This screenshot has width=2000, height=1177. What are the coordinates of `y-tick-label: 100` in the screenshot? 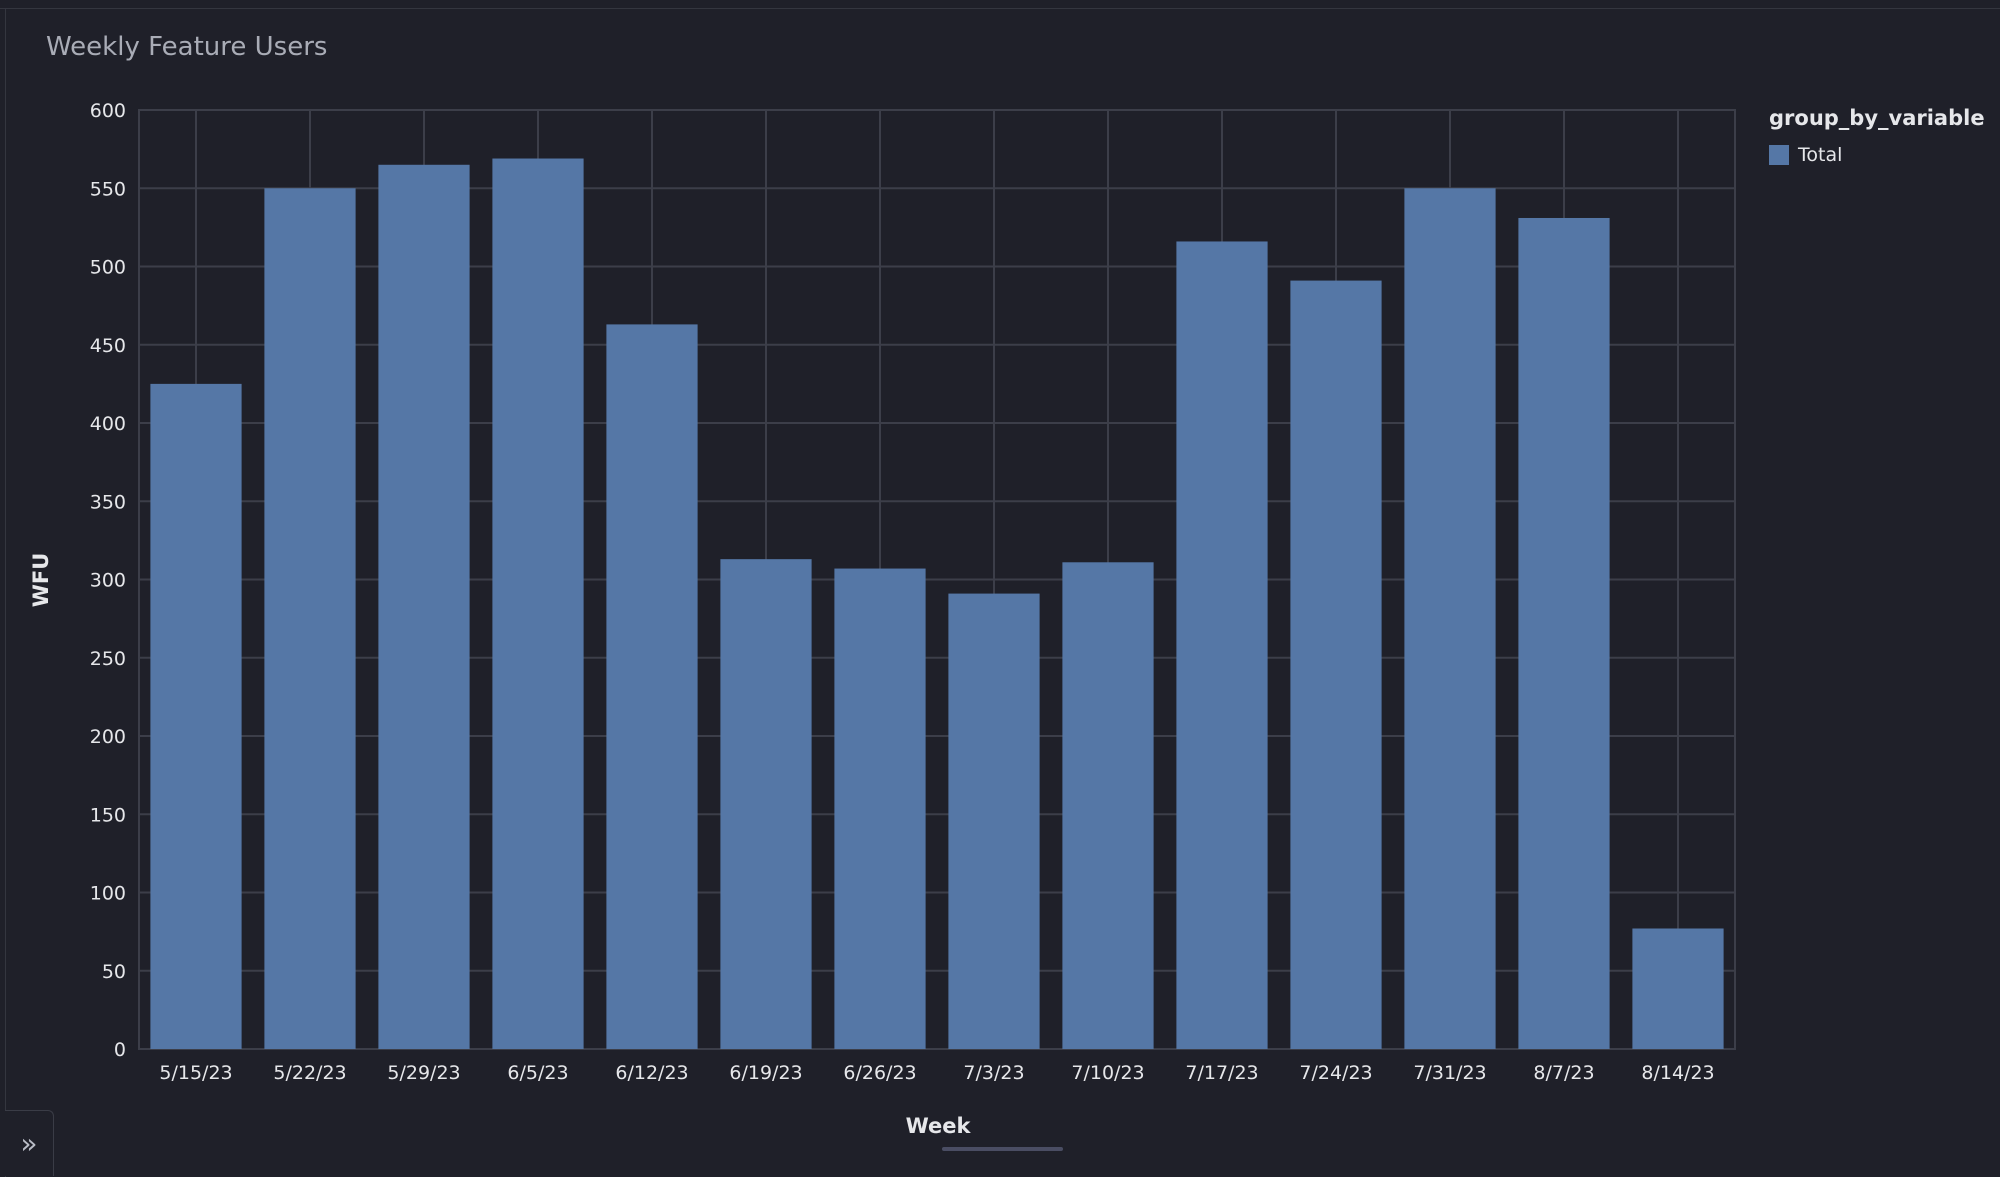 It's located at (108, 894).